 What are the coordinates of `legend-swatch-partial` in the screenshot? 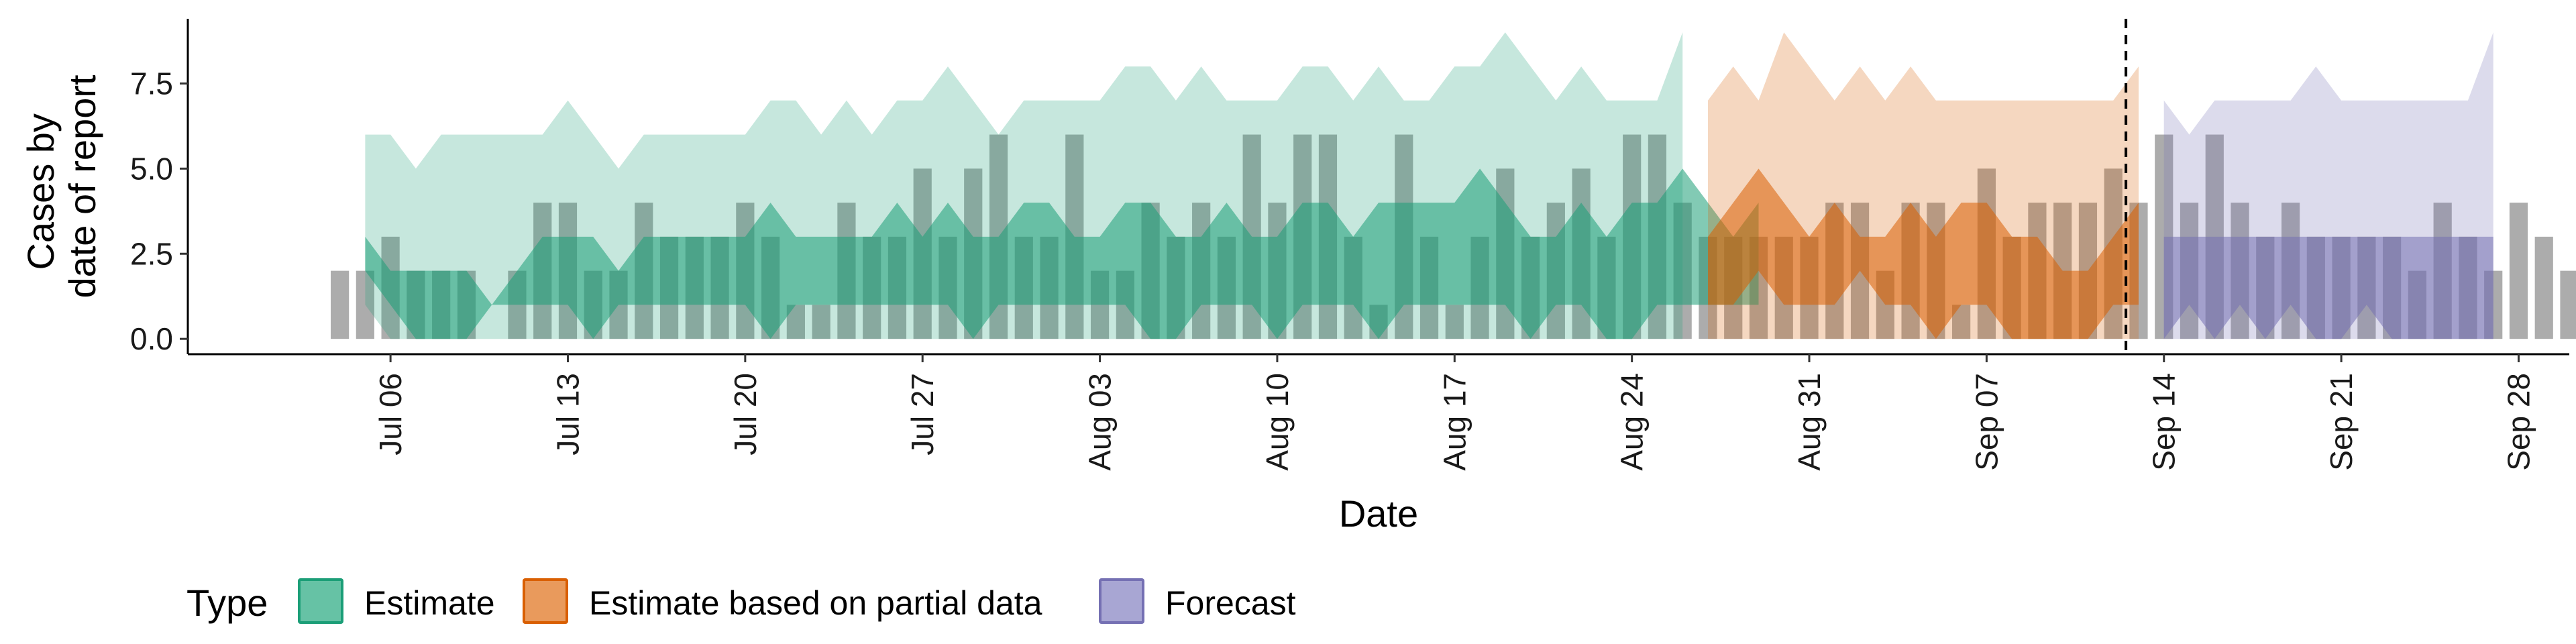 It's located at (545, 601).